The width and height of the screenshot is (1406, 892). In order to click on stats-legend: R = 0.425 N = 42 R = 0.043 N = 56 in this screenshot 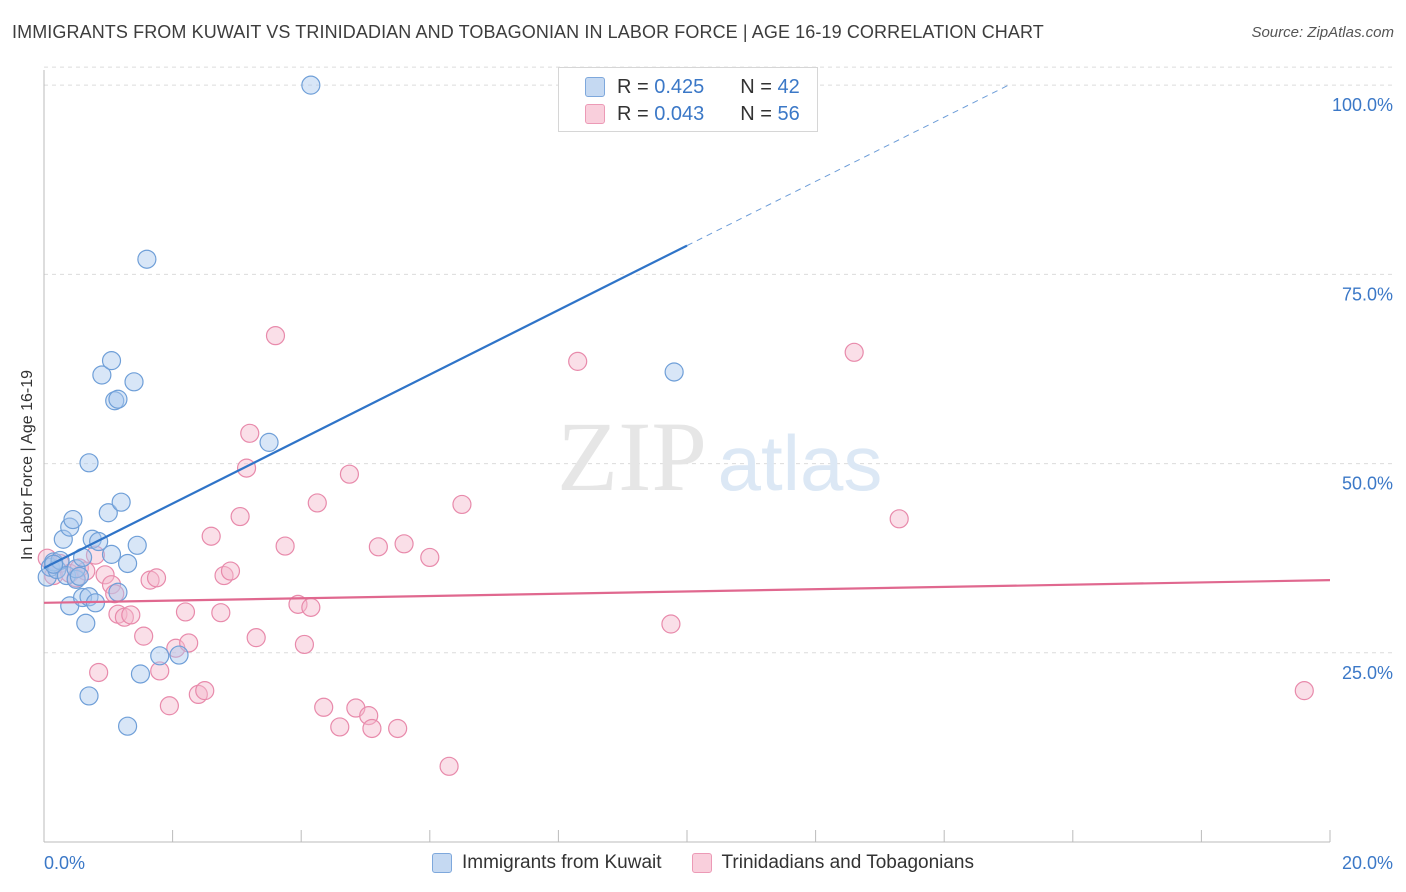, I will do `click(688, 99)`.